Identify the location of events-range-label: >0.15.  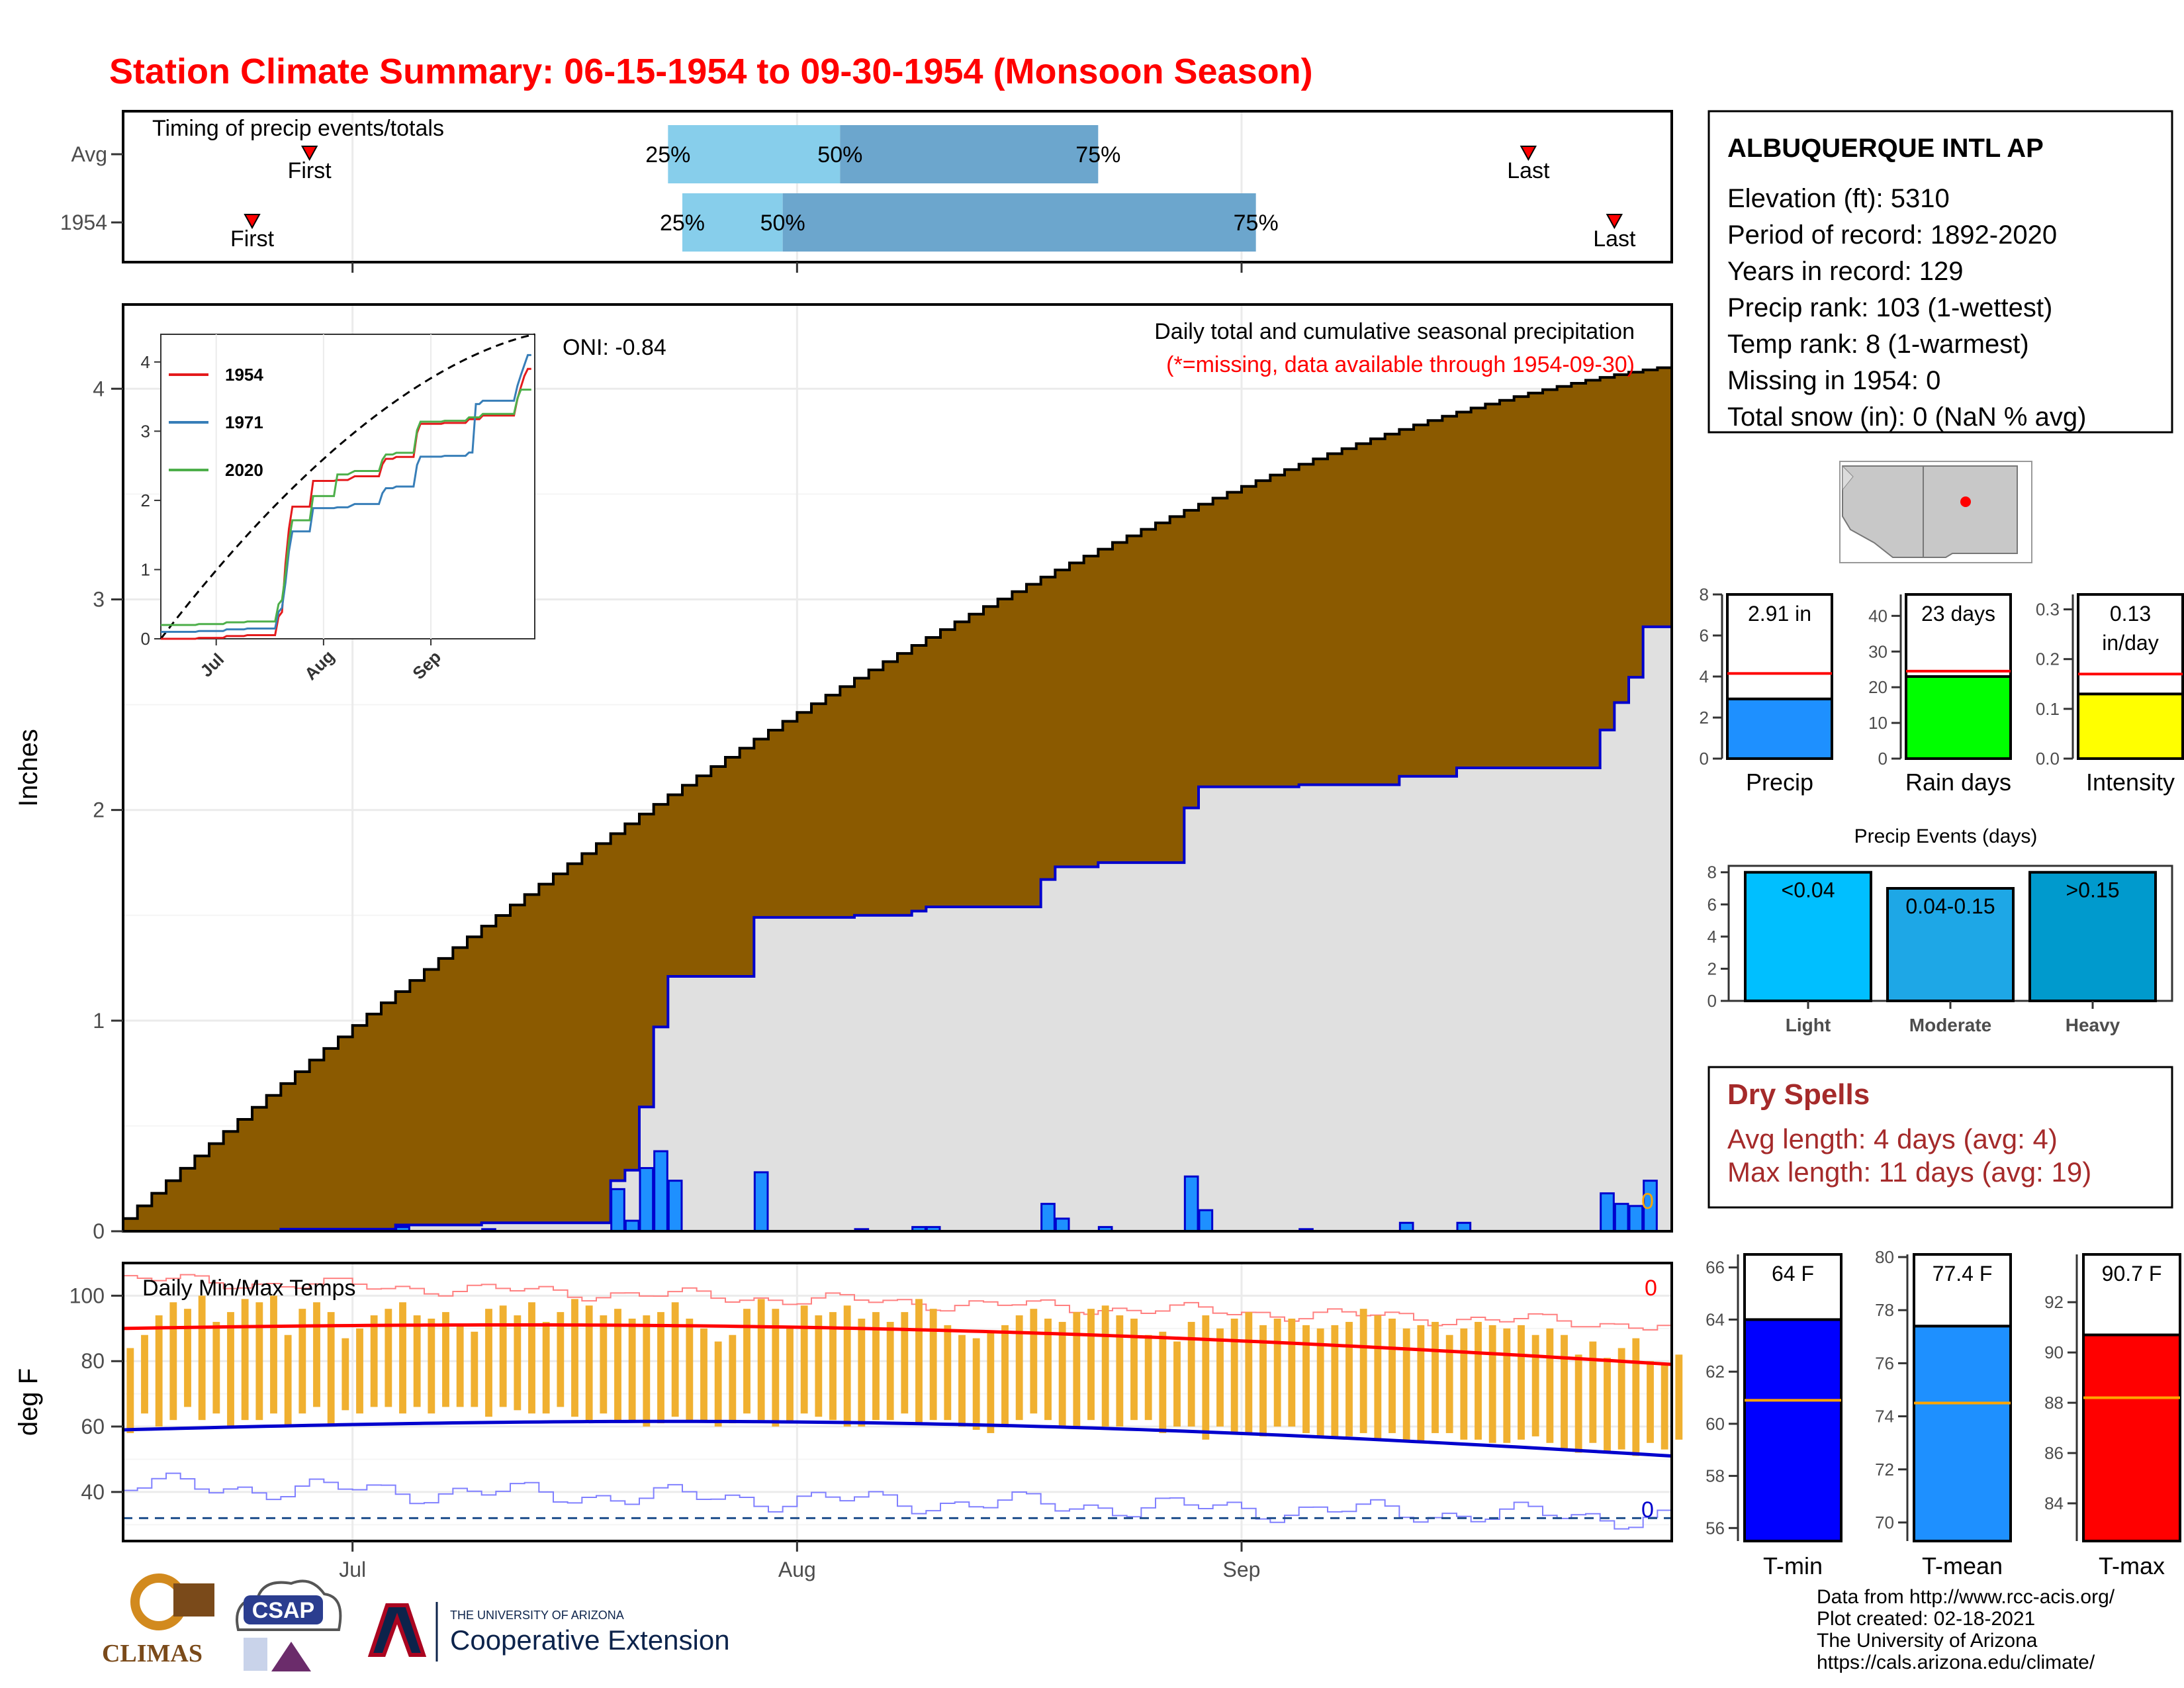
(2093, 890).